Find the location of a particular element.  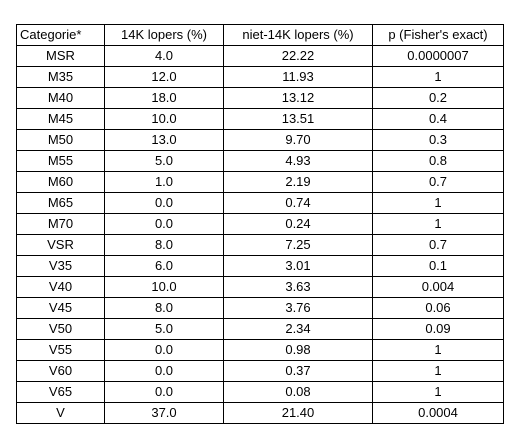

category-cell: VSR is located at coordinates (60, 245).